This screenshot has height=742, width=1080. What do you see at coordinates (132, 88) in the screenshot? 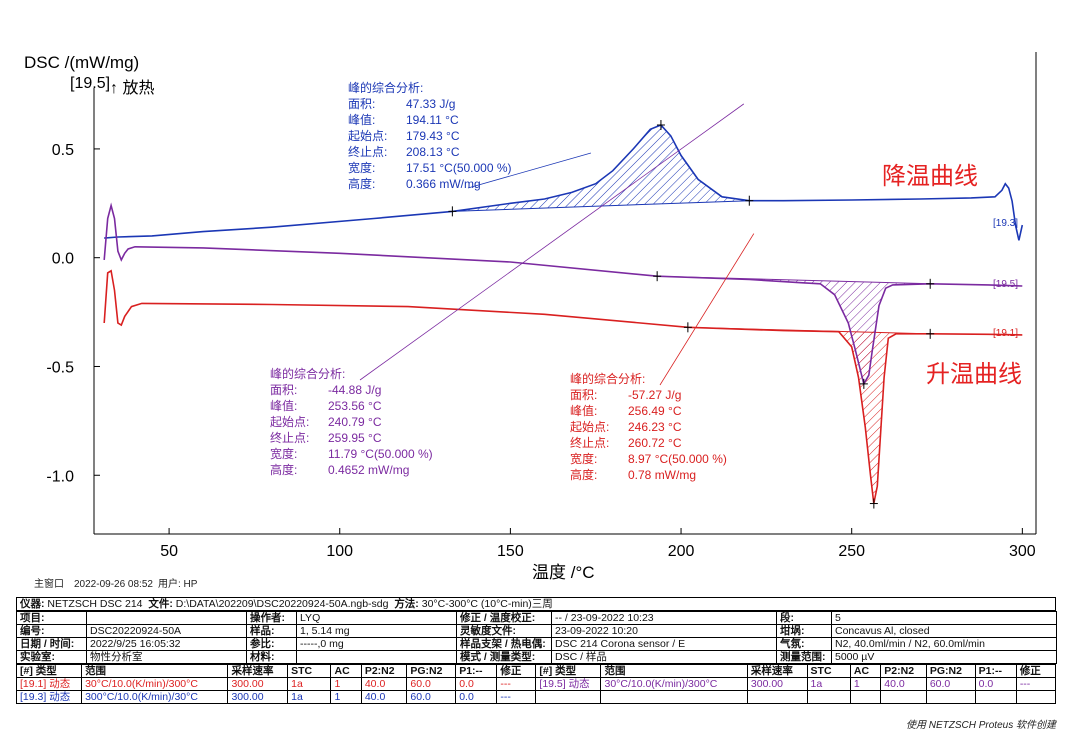
I see `exo-direction-label: ↑ 放热` at bounding box center [132, 88].